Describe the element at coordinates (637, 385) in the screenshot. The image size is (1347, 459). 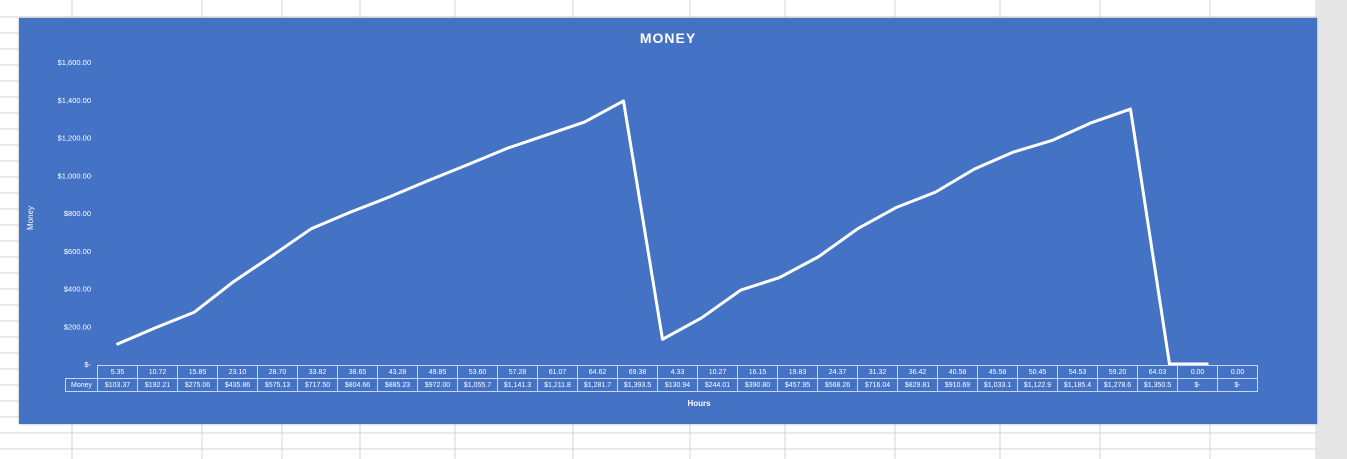
I see `data-label: $1,393.5` at that location.